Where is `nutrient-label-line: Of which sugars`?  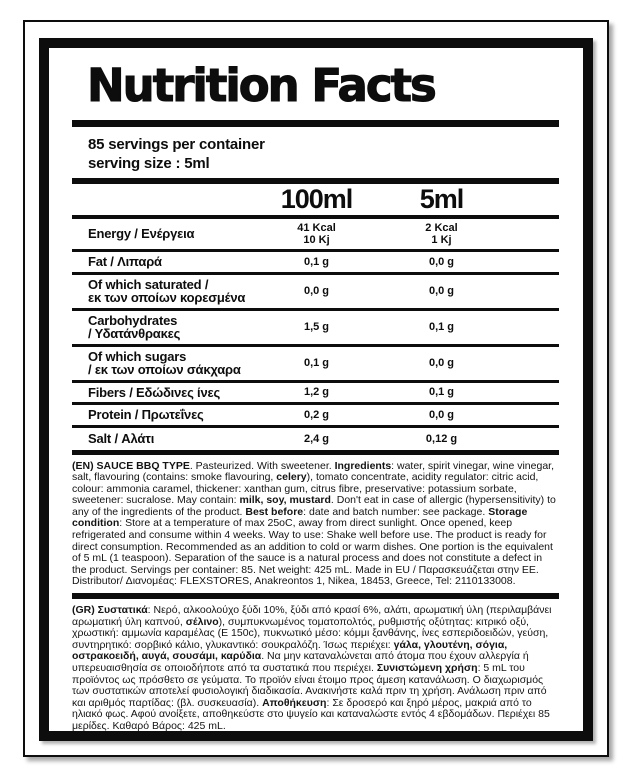 nutrient-label-line: Of which sugars is located at coordinates (137, 356).